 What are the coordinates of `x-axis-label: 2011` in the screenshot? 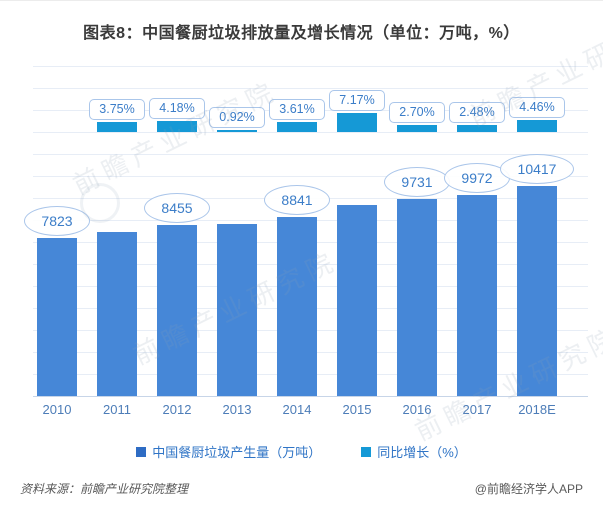 It's located at (117, 409).